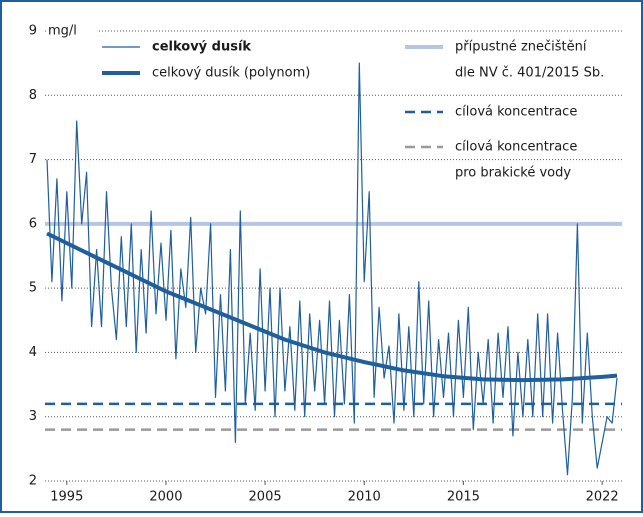  Describe the element at coordinates (529, 73) in the screenshot. I see `legend-label: dle NV č. 401/2015 Sb.` at that location.